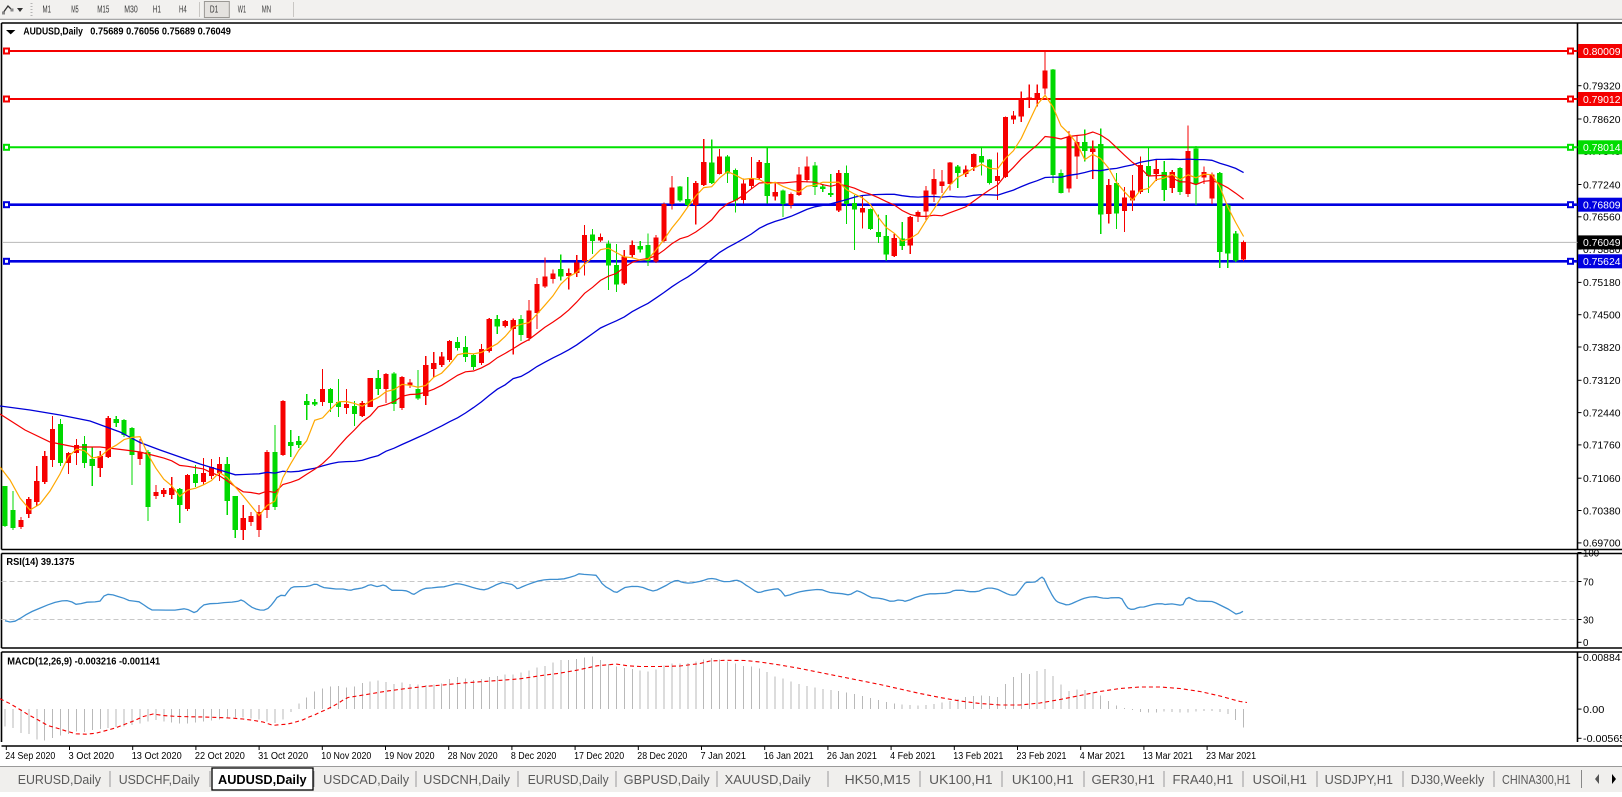  Describe the element at coordinates (160, 32) in the screenshot. I see `svg-text:0.75689 0.76056 0.75689 0.7604: 0.75689 0.76056 0.75689 0.76049` at that location.